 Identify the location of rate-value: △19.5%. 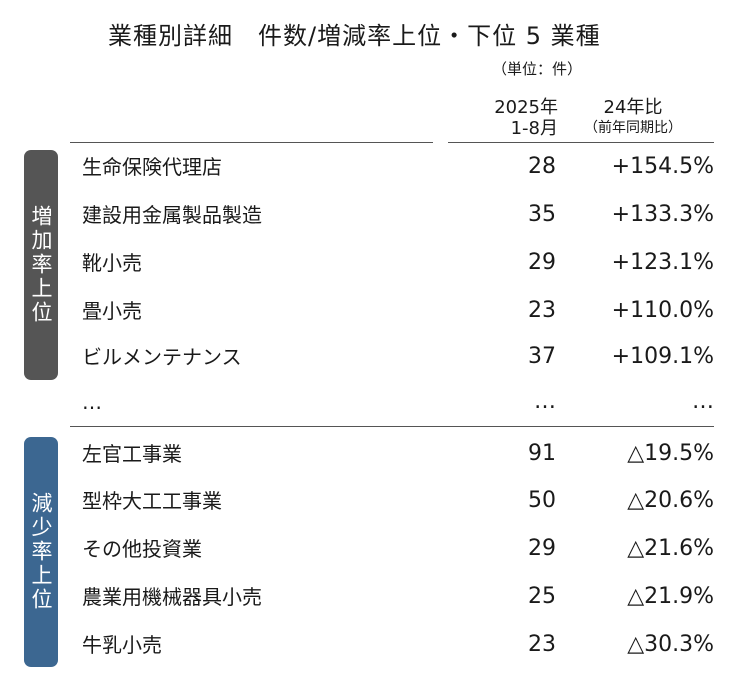
(670, 453).